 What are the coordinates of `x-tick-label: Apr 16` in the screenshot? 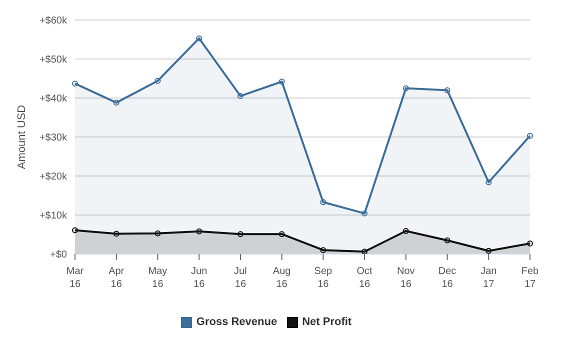 It's located at (116, 278).